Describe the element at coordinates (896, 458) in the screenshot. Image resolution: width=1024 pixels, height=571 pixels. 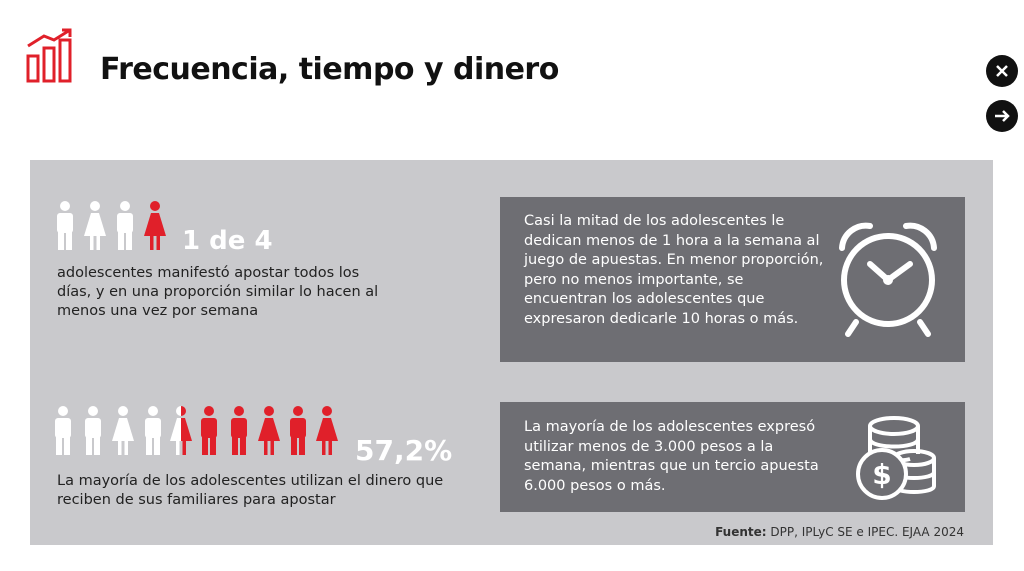
I see `coins-icon: $` at that location.